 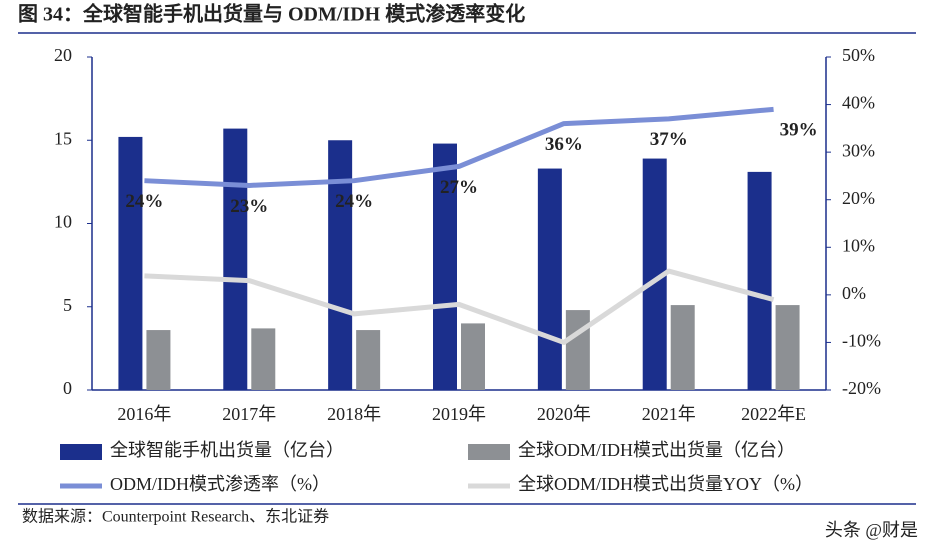 What do you see at coordinates (858, 55) in the screenshot?
I see `y2-tick-label: 50%` at bounding box center [858, 55].